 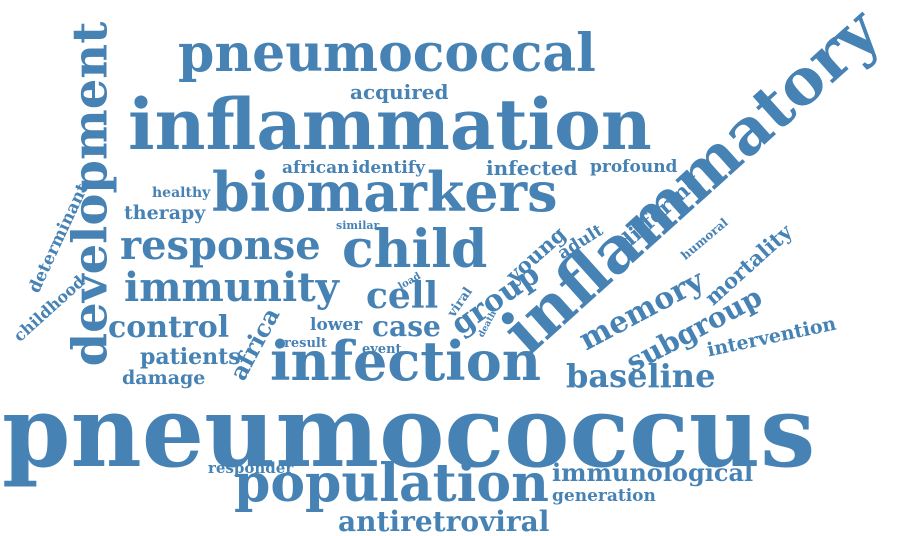 I want to click on word-biomarkers: biomarkers, so click(x=385, y=192).